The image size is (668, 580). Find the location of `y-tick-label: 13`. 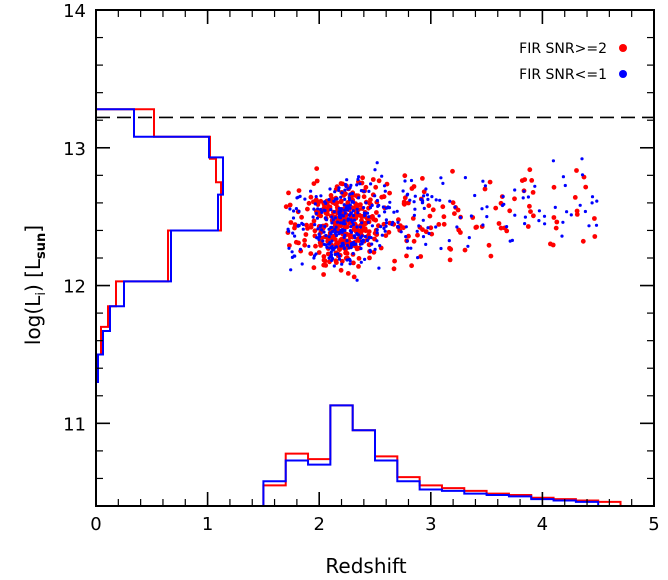

y-tick-label: 13 is located at coordinates (74, 149).